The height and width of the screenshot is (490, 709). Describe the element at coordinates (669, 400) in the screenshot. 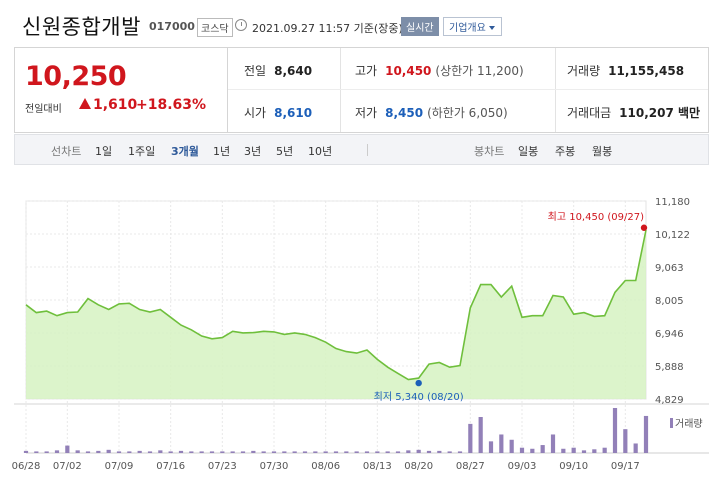

I see `y-tick-label: 4,829` at that location.